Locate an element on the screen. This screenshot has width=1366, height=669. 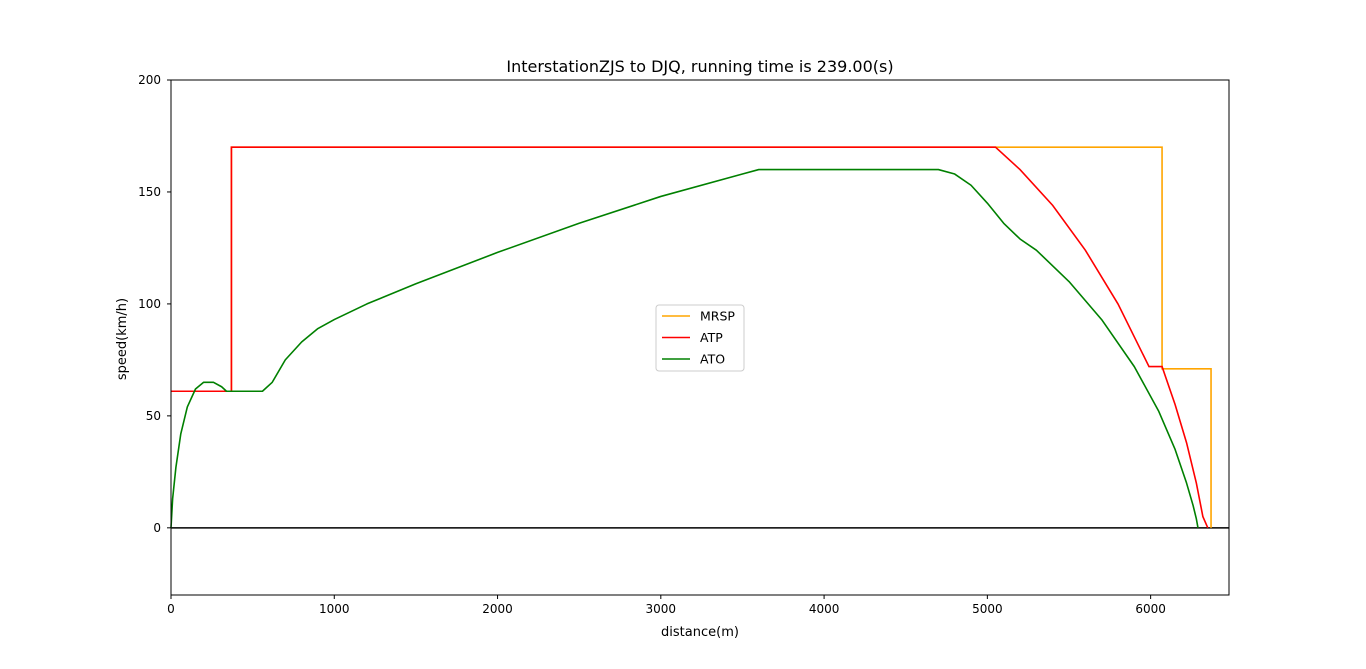
x-tick-label: 0 is located at coordinates (171, 609).